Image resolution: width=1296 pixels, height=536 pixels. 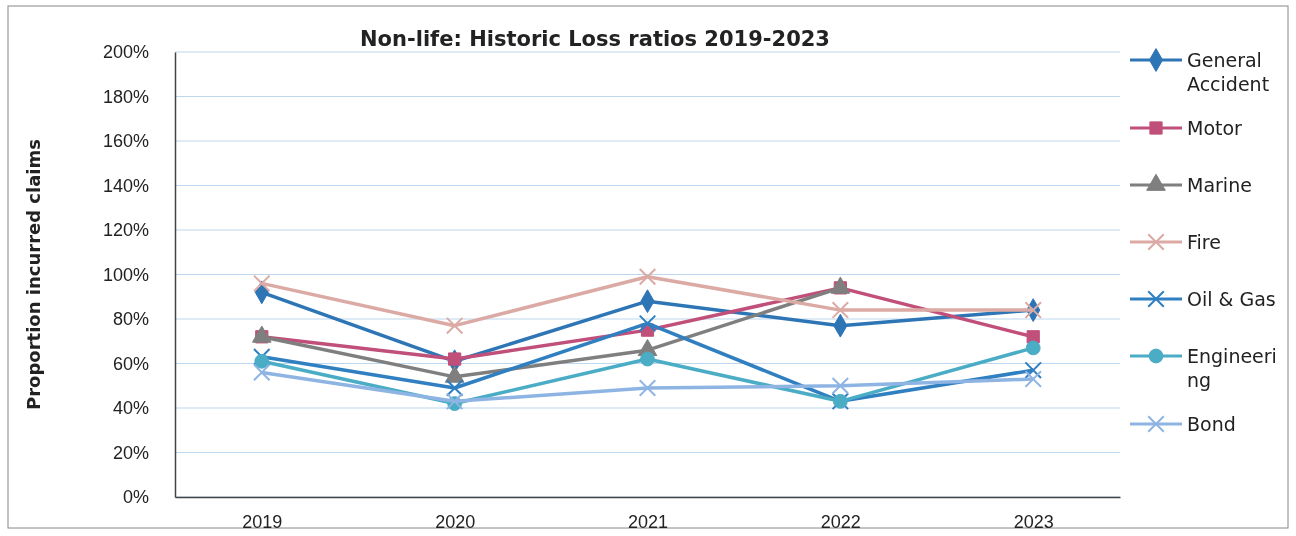 What do you see at coordinates (125, 185) in the screenshot?
I see `y-tick-label: 140%` at bounding box center [125, 185].